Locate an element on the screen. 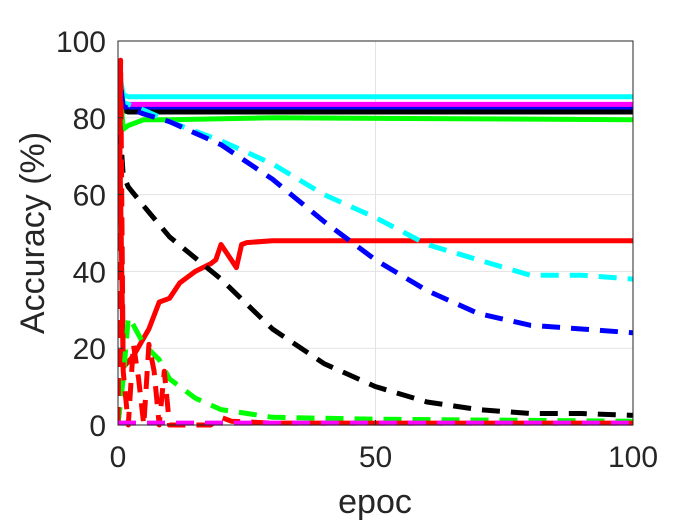  y-tick-label: 80 is located at coordinates (89, 119).